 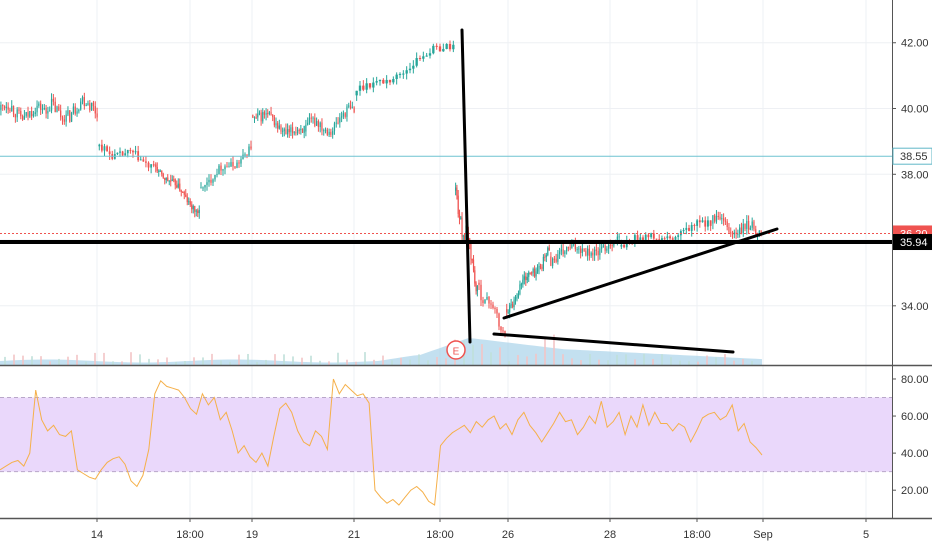 I want to click on rsi-band, so click(x=446, y=434).